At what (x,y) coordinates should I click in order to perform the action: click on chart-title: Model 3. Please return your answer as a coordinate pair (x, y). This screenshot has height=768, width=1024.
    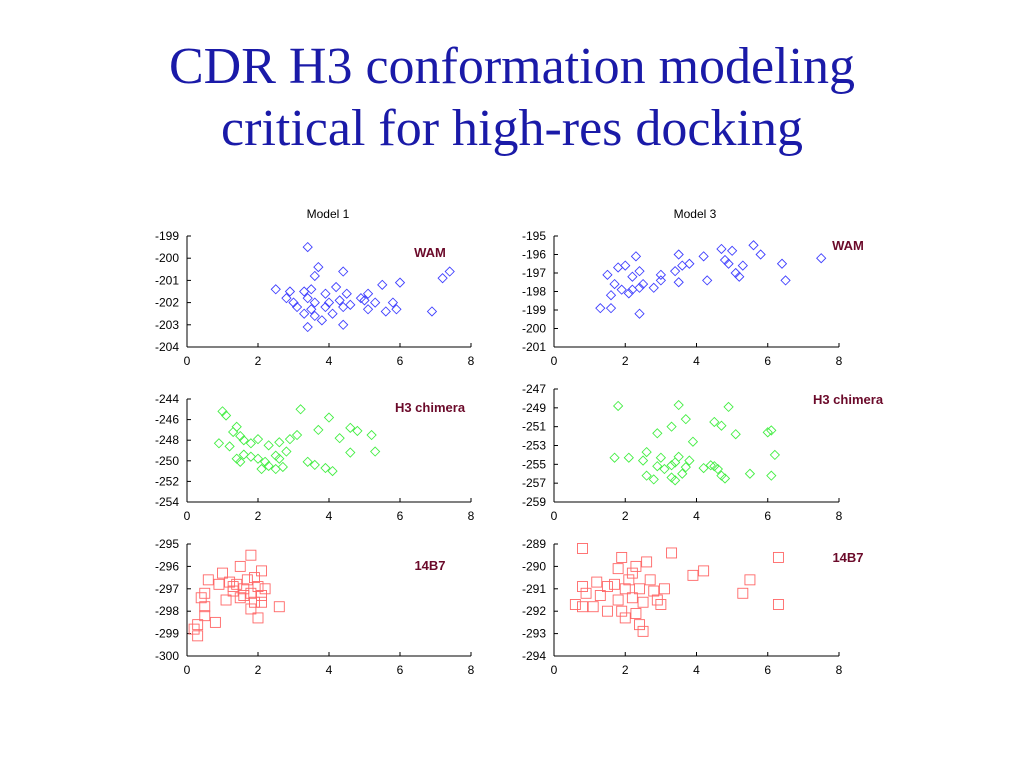
    Looking at the image, I should click on (695, 214).